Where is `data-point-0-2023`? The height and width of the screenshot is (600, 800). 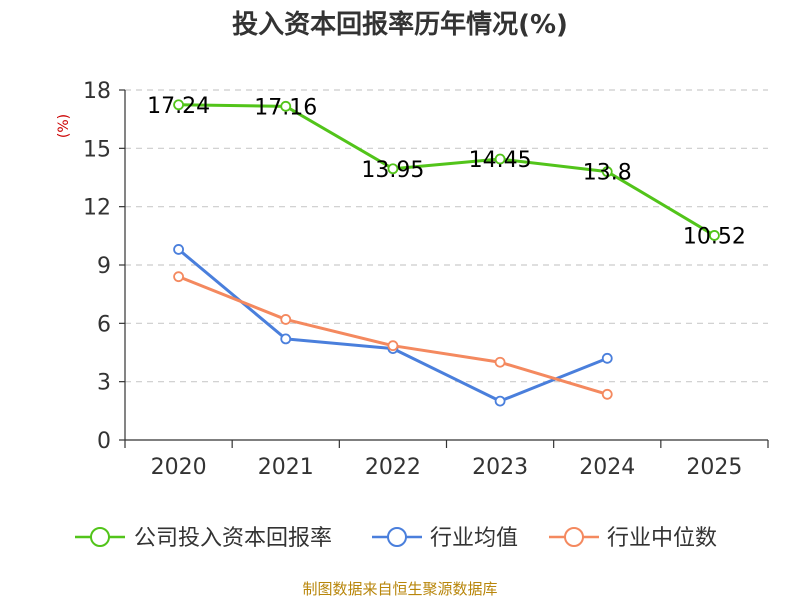 data-point-0-2023 is located at coordinates (500, 159).